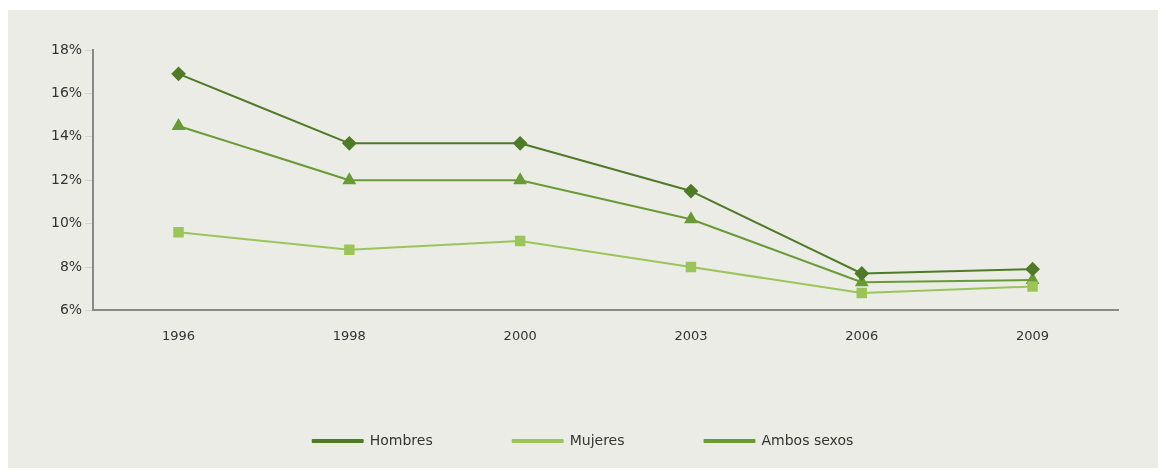 The width and height of the screenshot is (1162, 471). Describe the element at coordinates (597, 439) in the screenshot. I see `legend-label: Mujeres` at that location.